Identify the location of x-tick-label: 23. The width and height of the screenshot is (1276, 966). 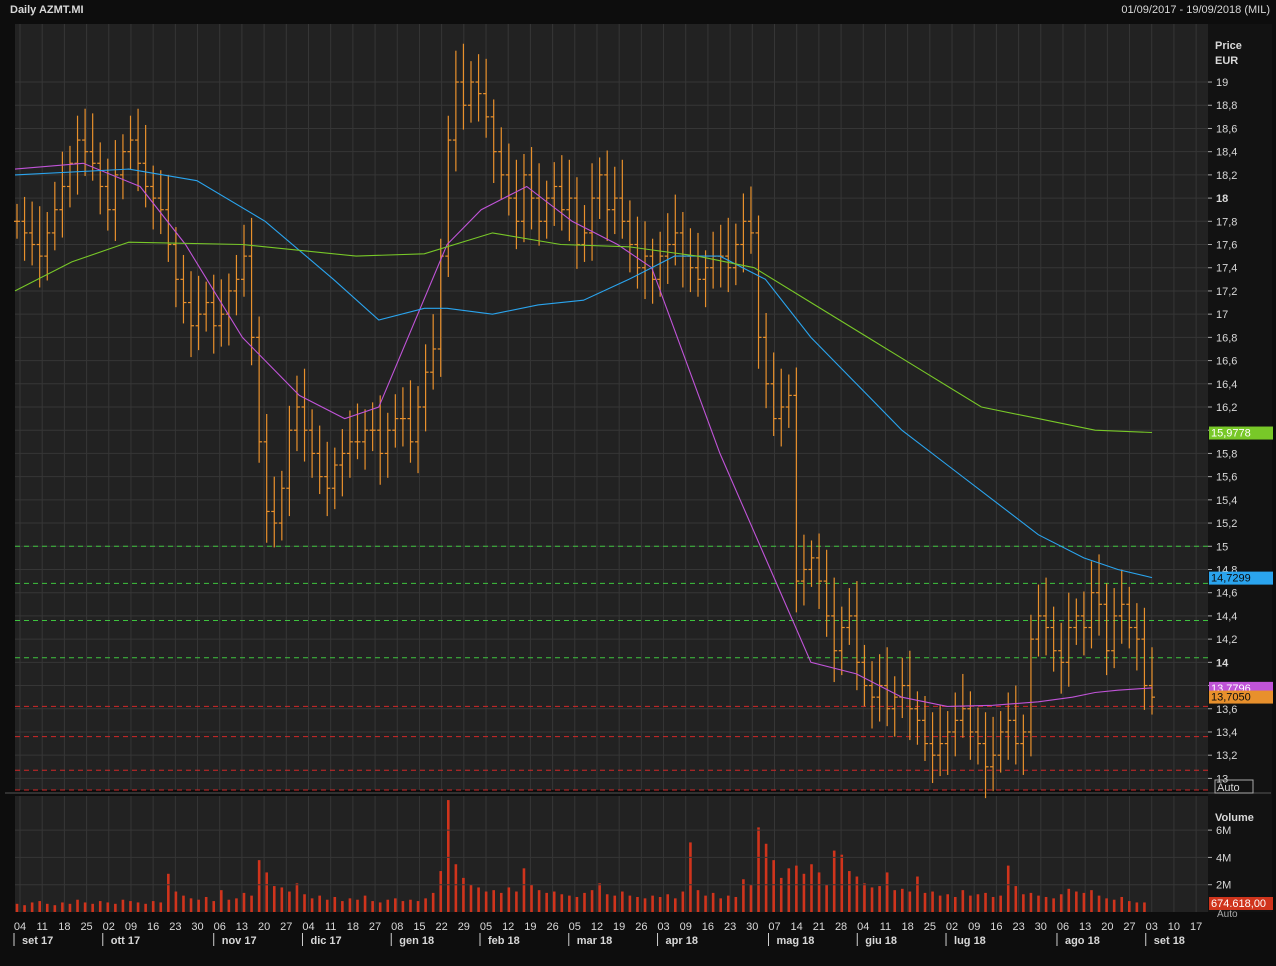
(730, 927).